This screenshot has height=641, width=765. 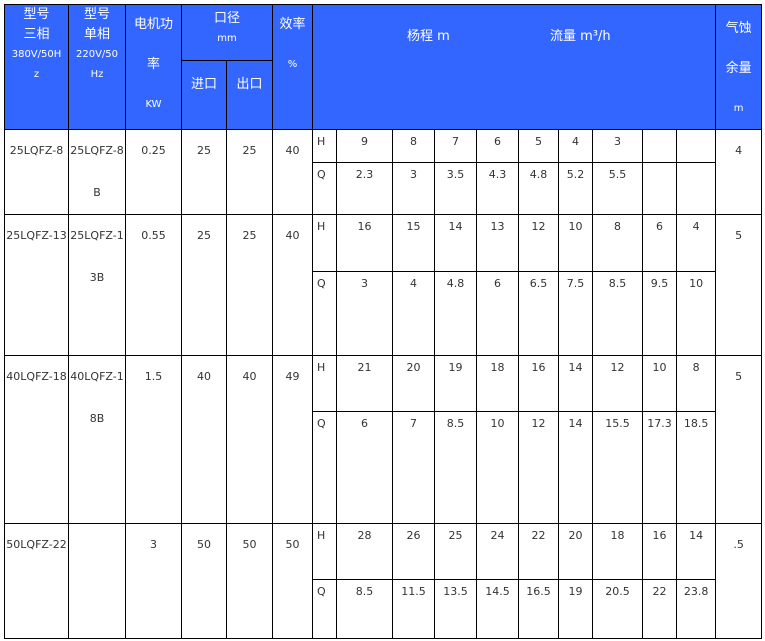 What do you see at coordinates (97, 67) in the screenshot?
I see `header-model-1phase: 型号 单相 220V/50 Hz` at bounding box center [97, 67].